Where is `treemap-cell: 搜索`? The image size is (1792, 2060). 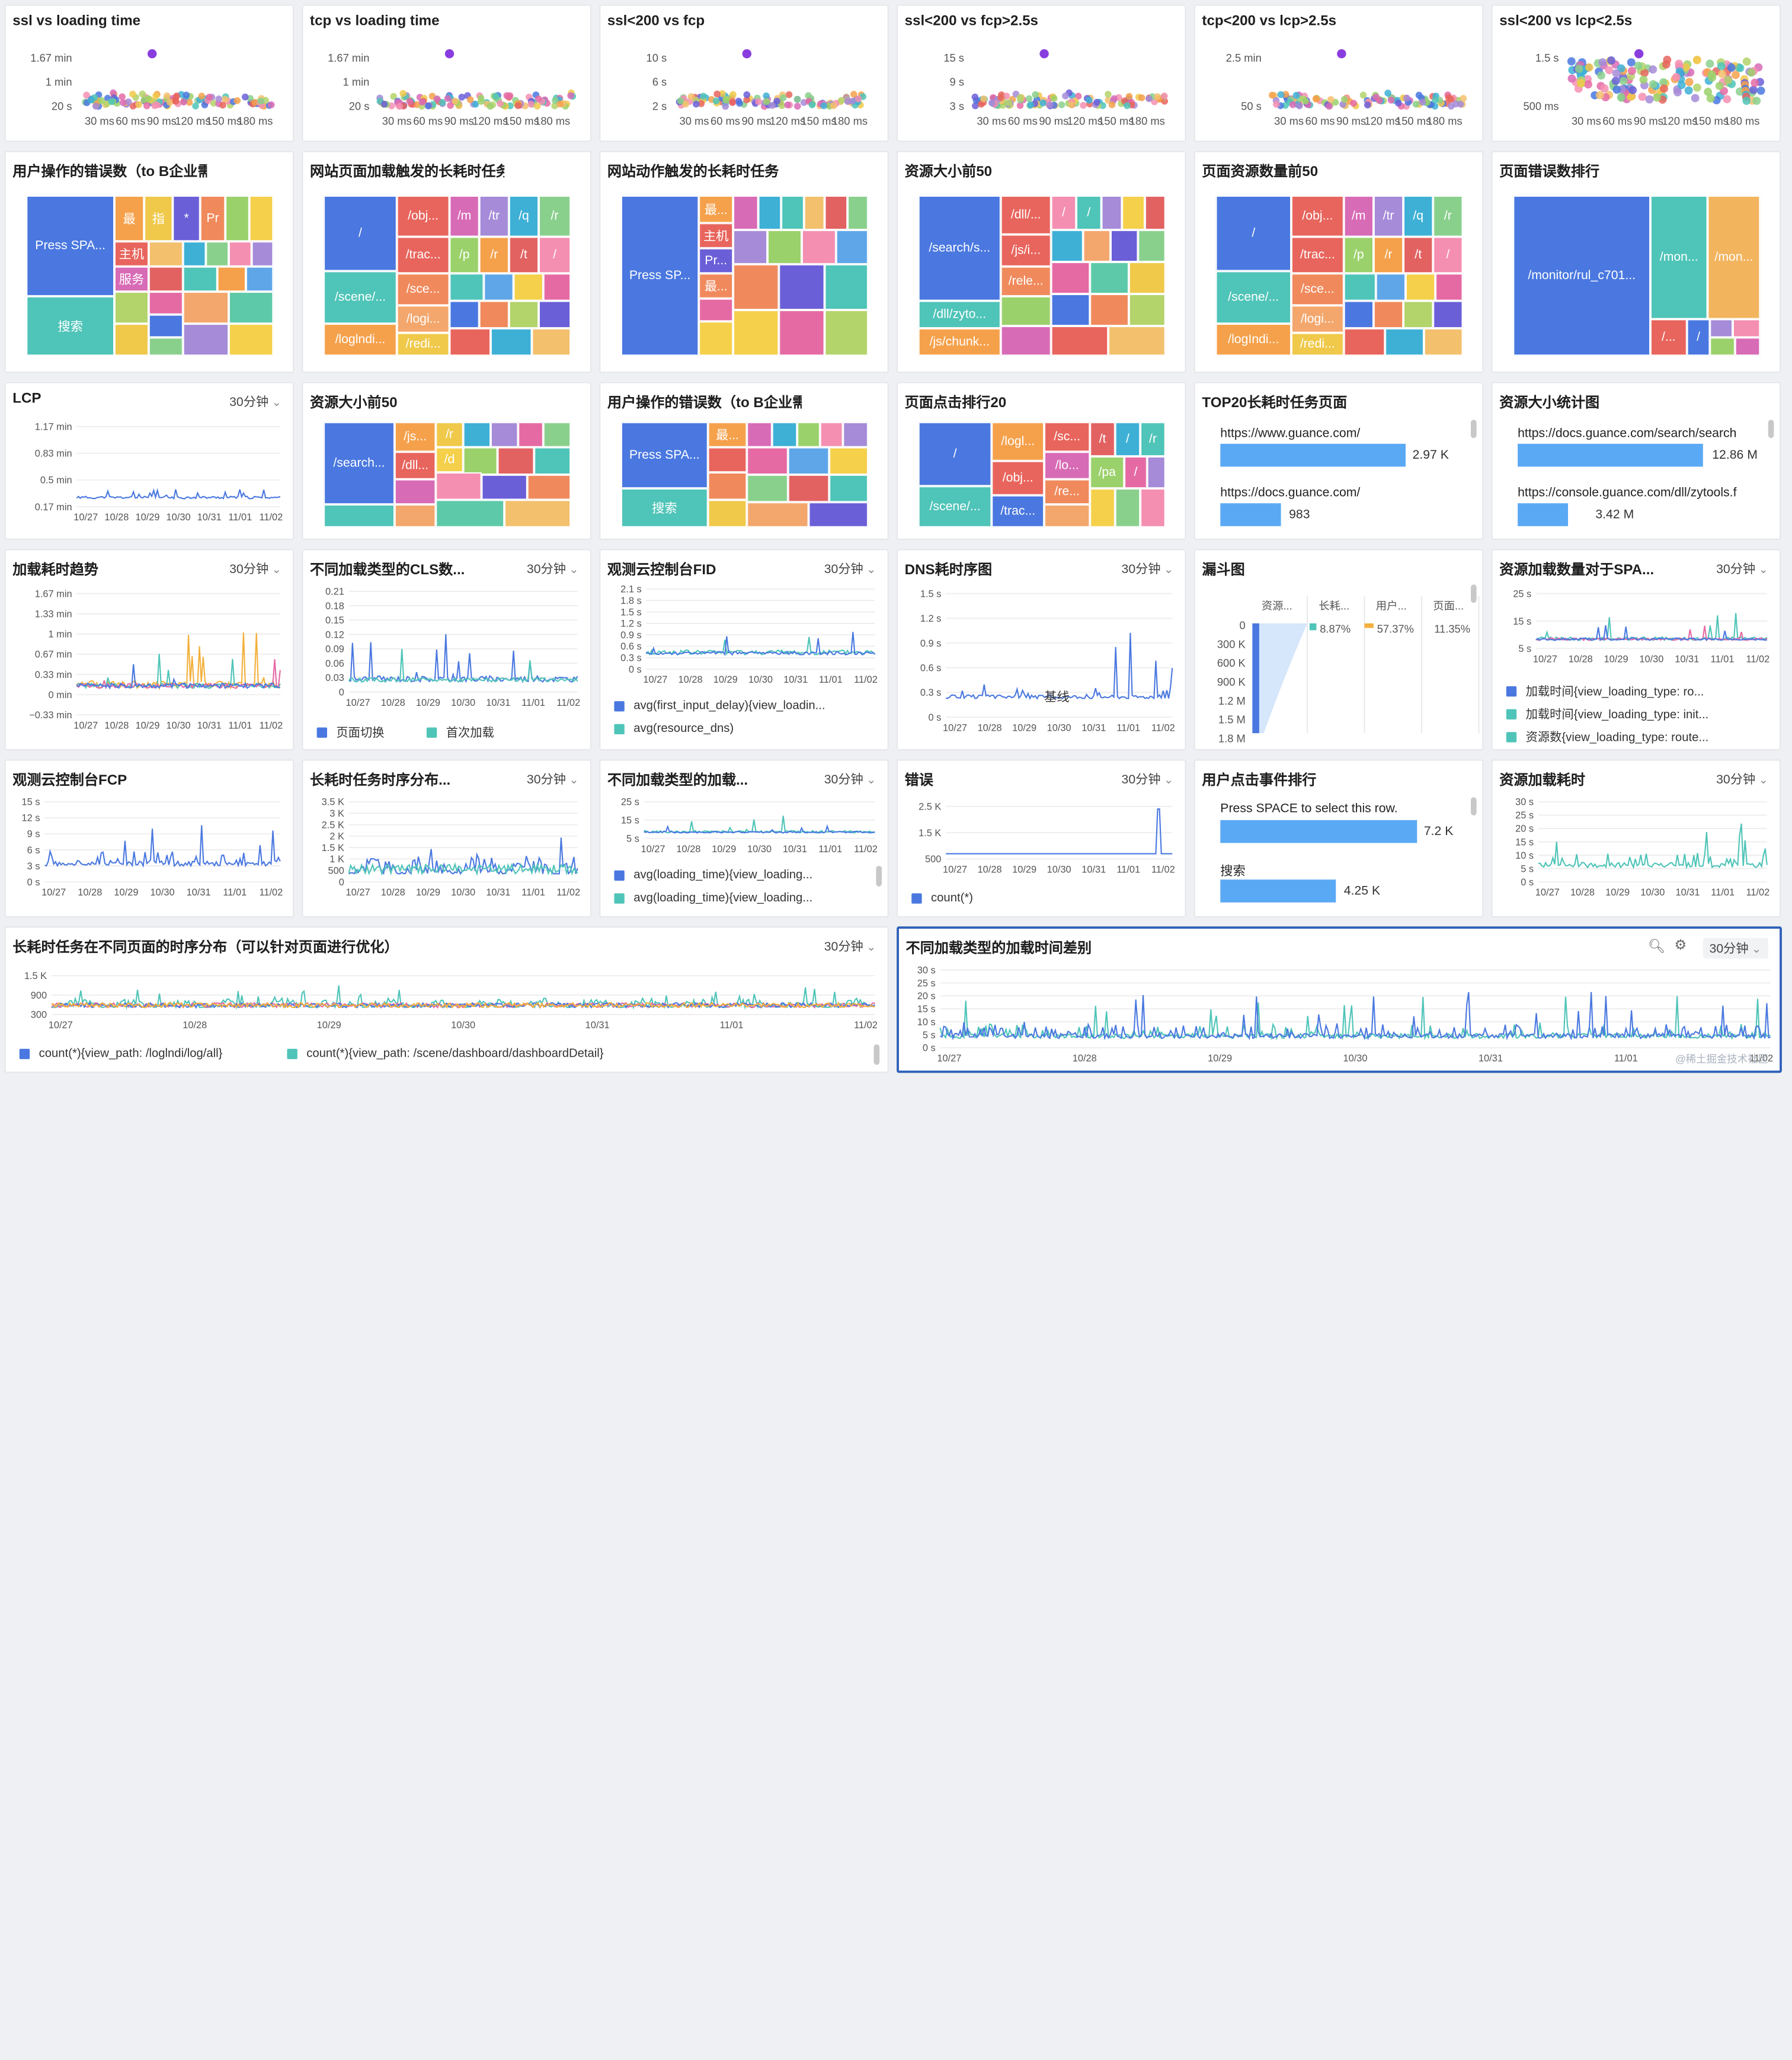 treemap-cell: 搜索 is located at coordinates (70, 326).